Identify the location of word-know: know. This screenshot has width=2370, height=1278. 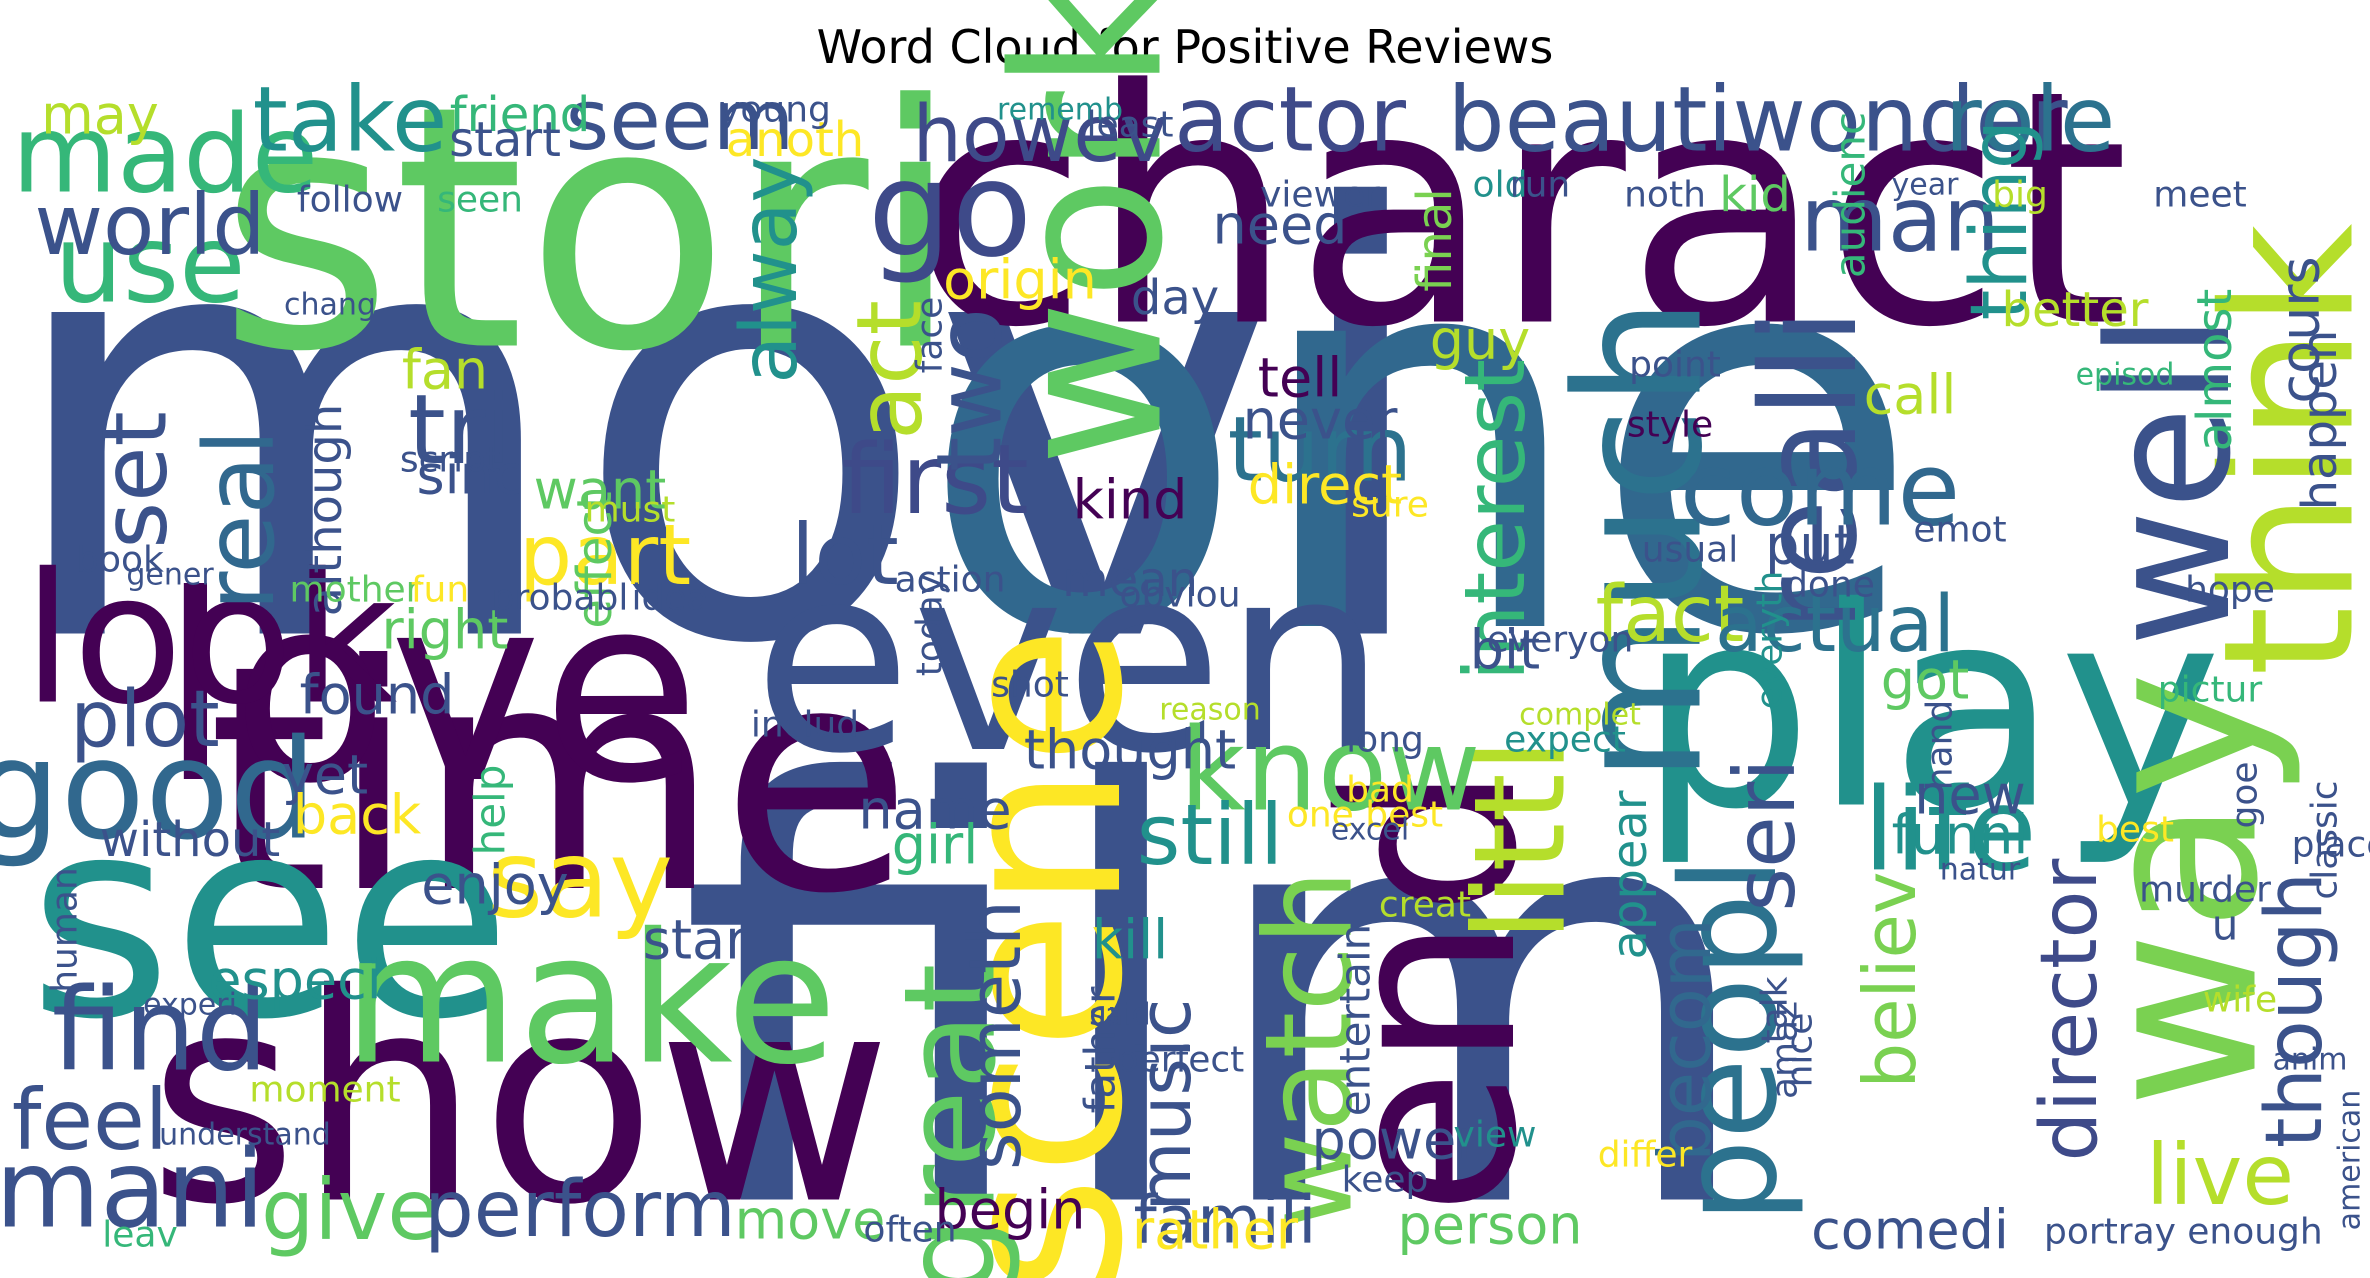
(1329, 770).